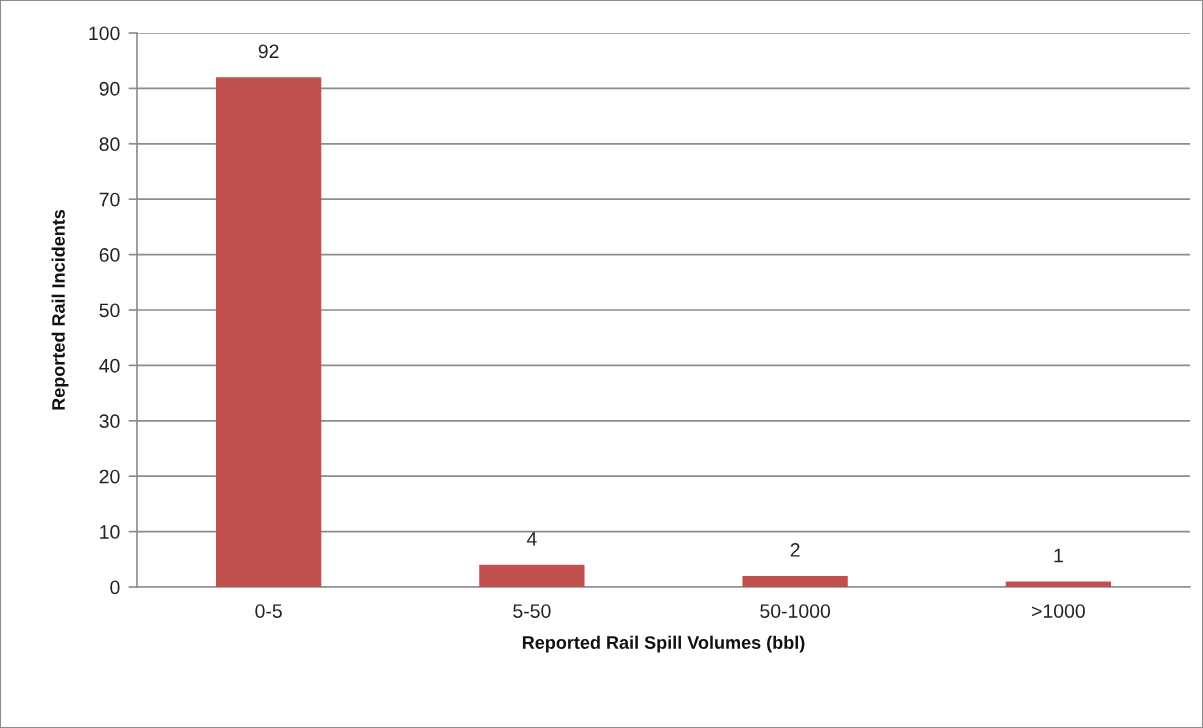 The width and height of the screenshot is (1203, 728). Describe the element at coordinates (115, 587) in the screenshot. I see `y-tick-label: 0` at that location.